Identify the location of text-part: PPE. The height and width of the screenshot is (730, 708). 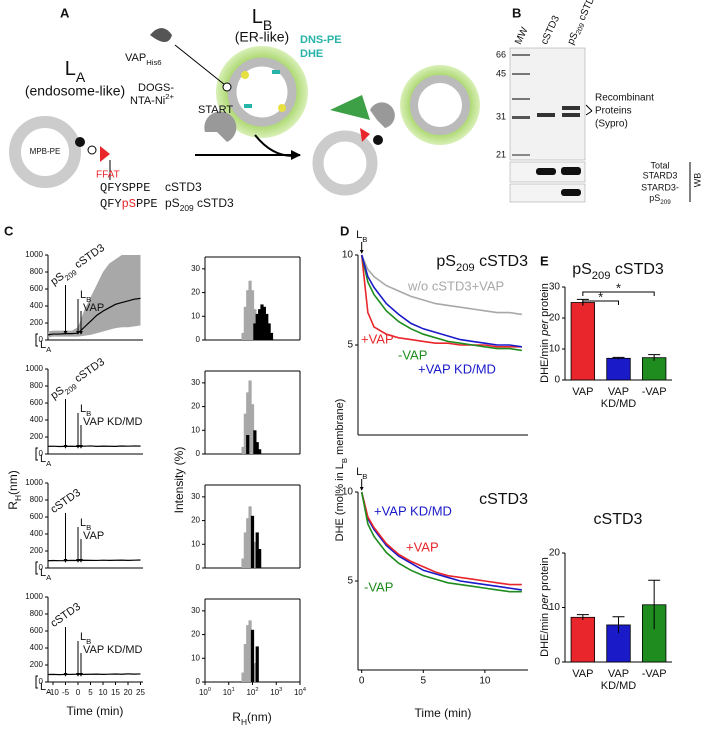
(147, 204).